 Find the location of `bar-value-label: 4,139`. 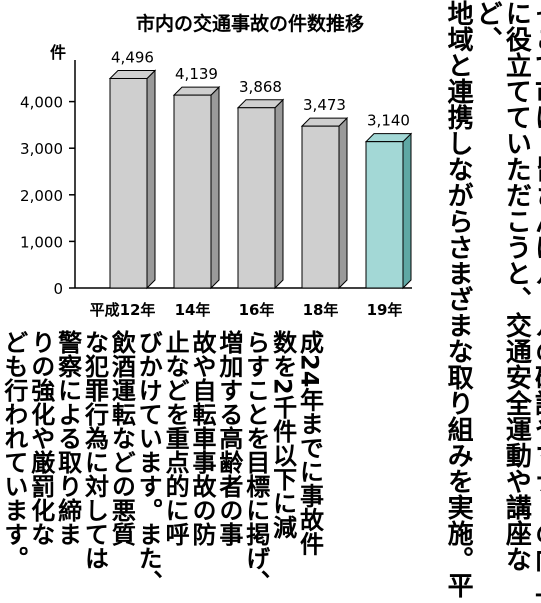

bar-value-label: 4,139 is located at coordinates (196, 74).